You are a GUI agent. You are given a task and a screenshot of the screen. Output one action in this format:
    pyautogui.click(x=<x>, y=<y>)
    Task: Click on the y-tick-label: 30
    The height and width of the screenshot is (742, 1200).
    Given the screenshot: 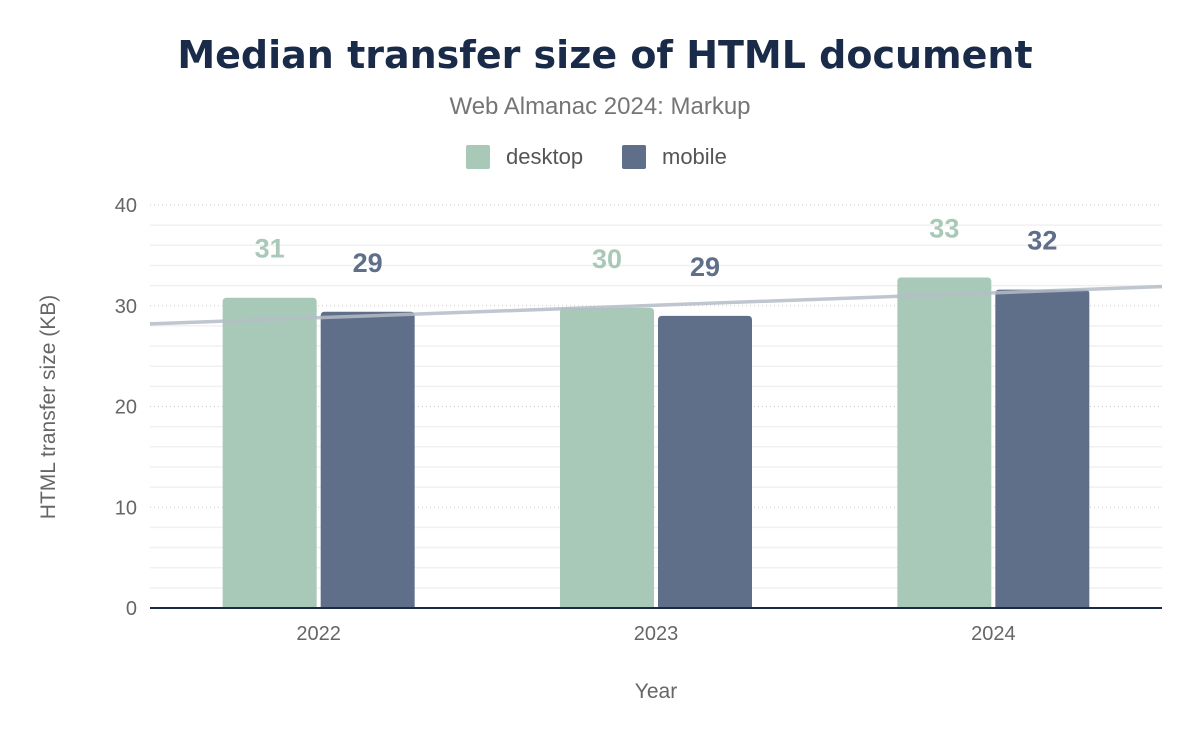 What is the action you would take?
    pyautogui.click(x=126, y=307)
    